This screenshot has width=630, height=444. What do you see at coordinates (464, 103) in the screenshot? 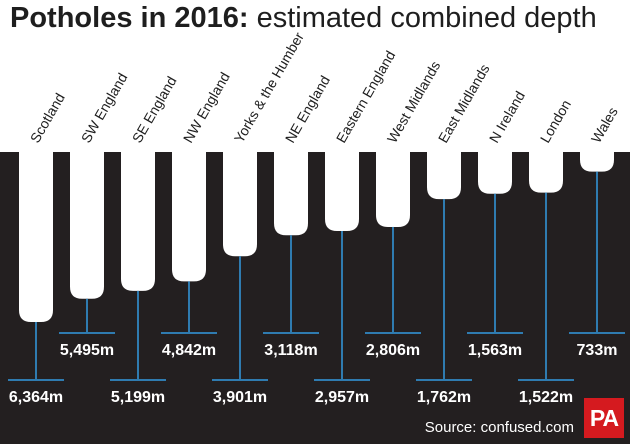
I see `category-label: East Midlands` at bounding box center [464, 103].